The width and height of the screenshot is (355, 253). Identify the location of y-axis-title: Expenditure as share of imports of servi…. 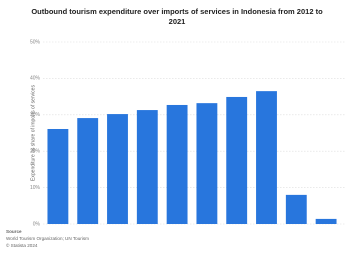
(33, 133).